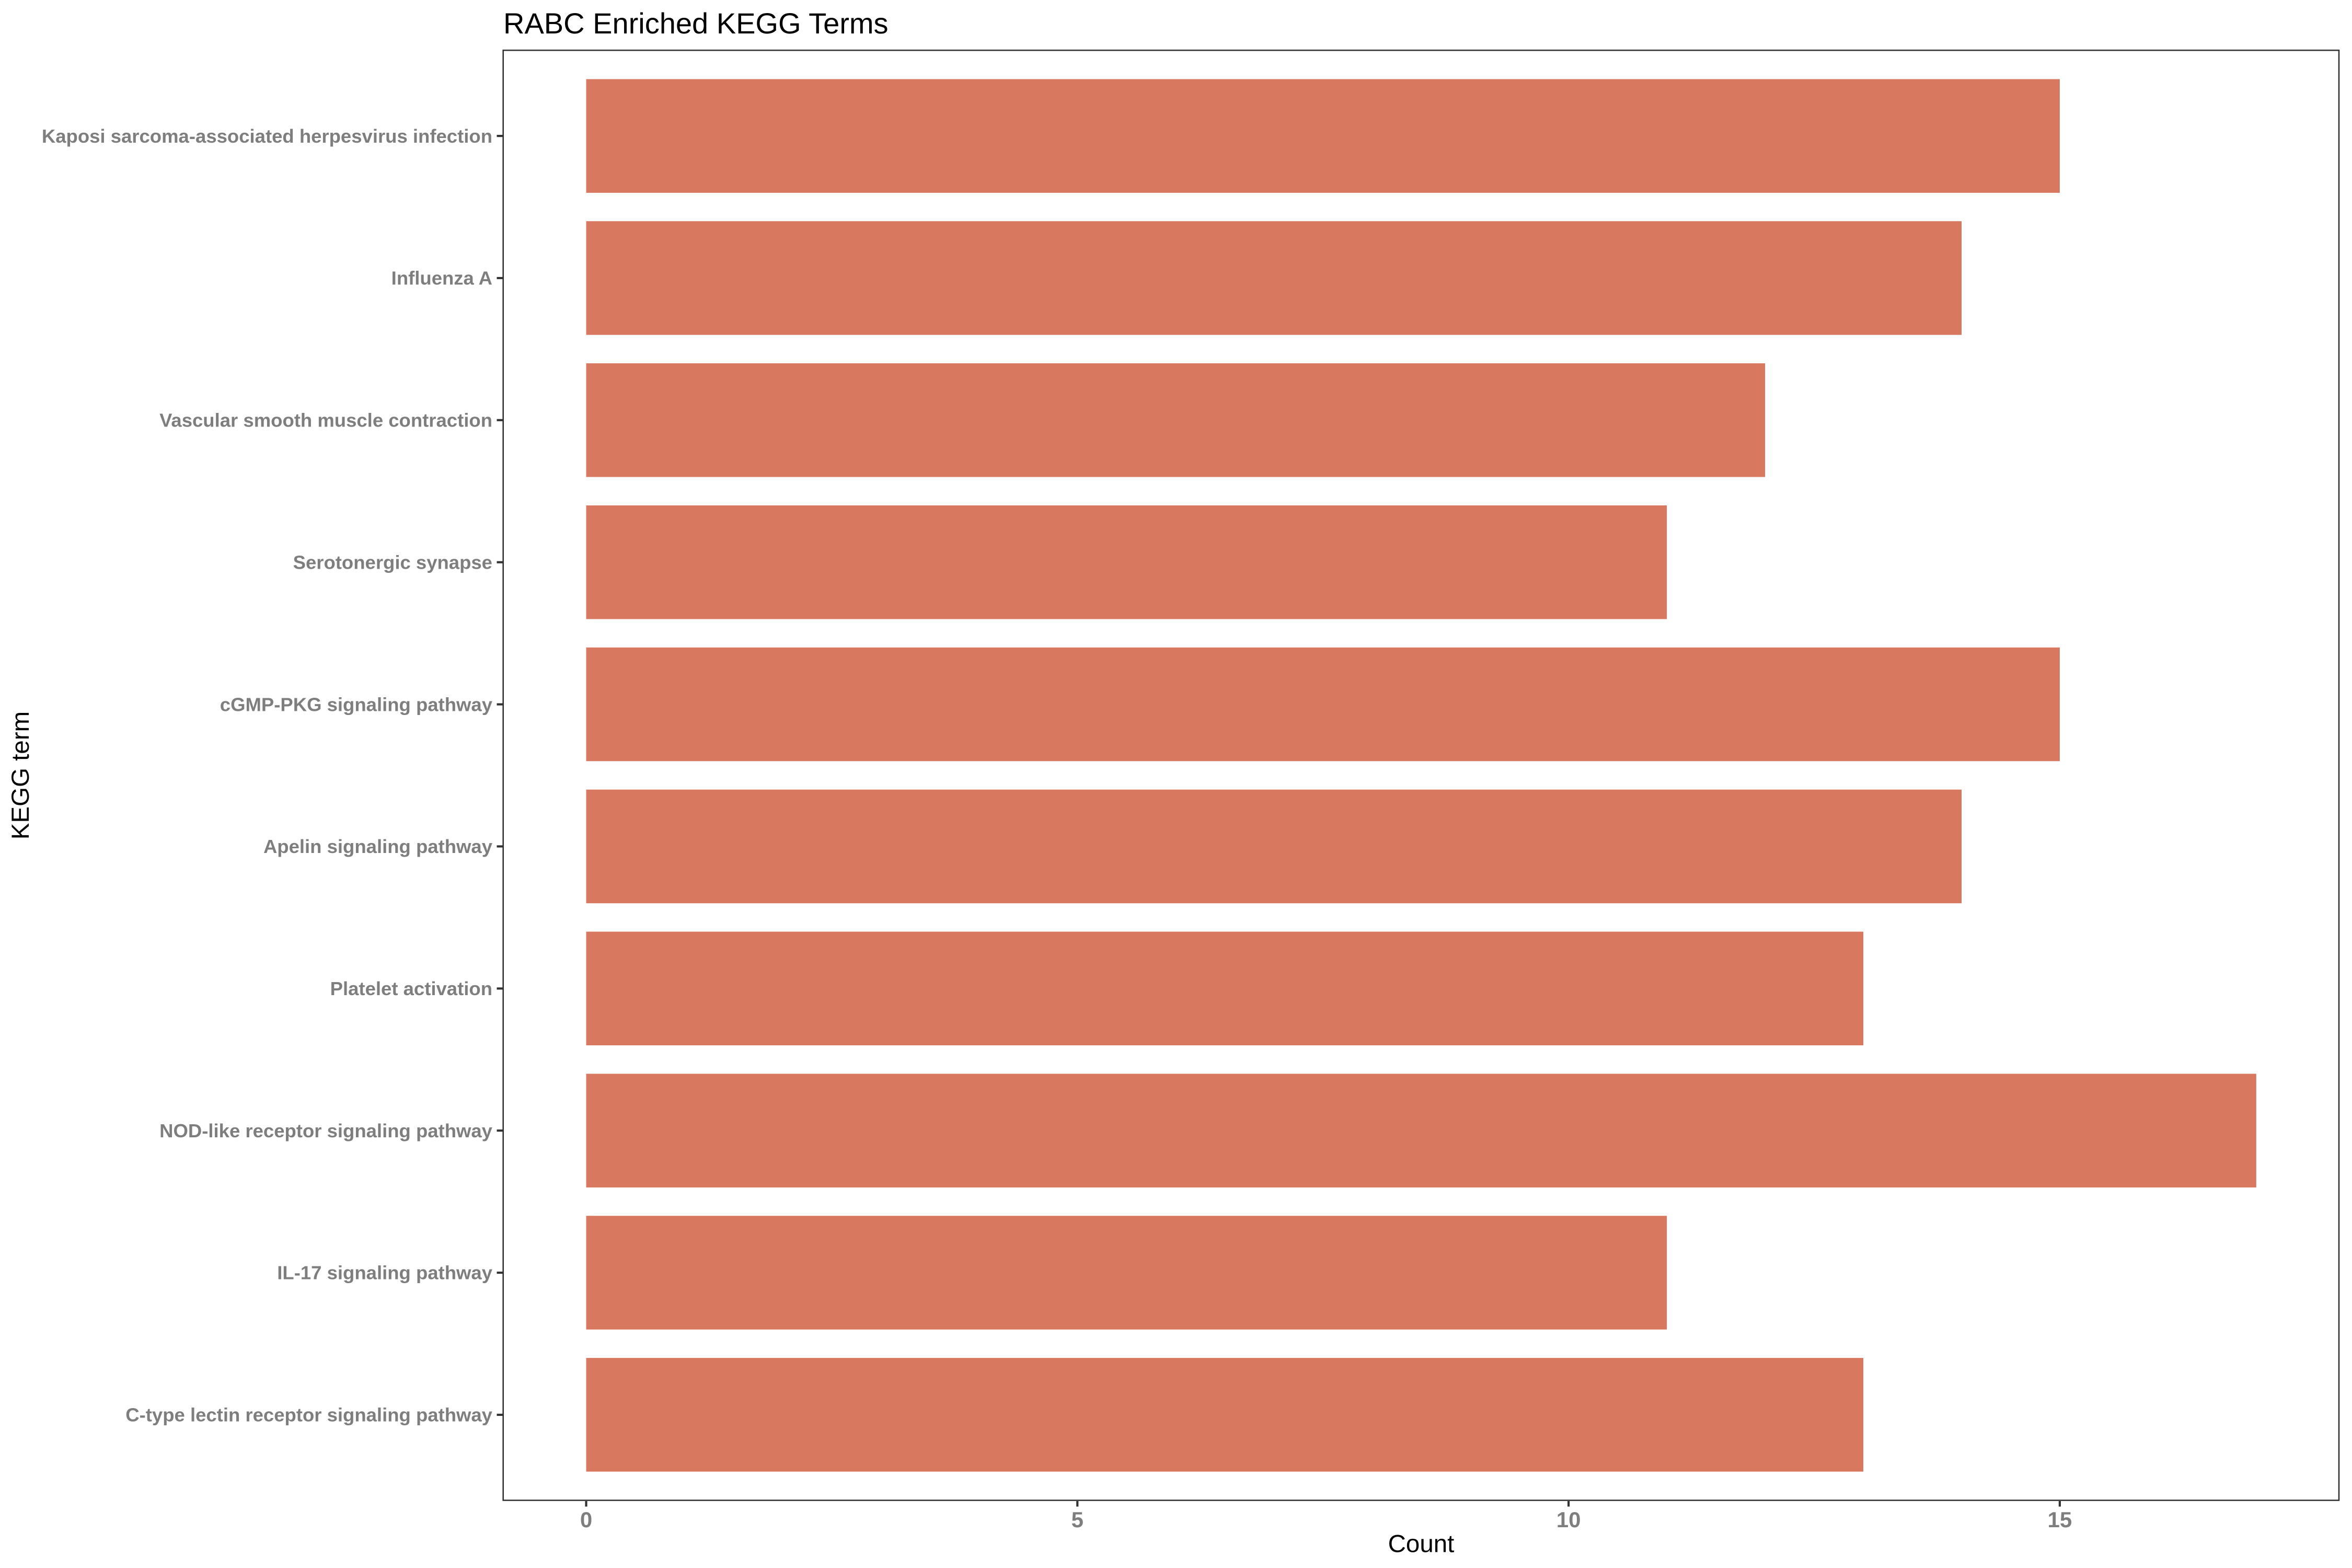 The height and width of the screenshot is (1568, 2352). What do you see at coordinates (384, 1273) in the screenshot?
I see `svg-text: IL-17 signaling pathway` at bounding box center [384, 1273].